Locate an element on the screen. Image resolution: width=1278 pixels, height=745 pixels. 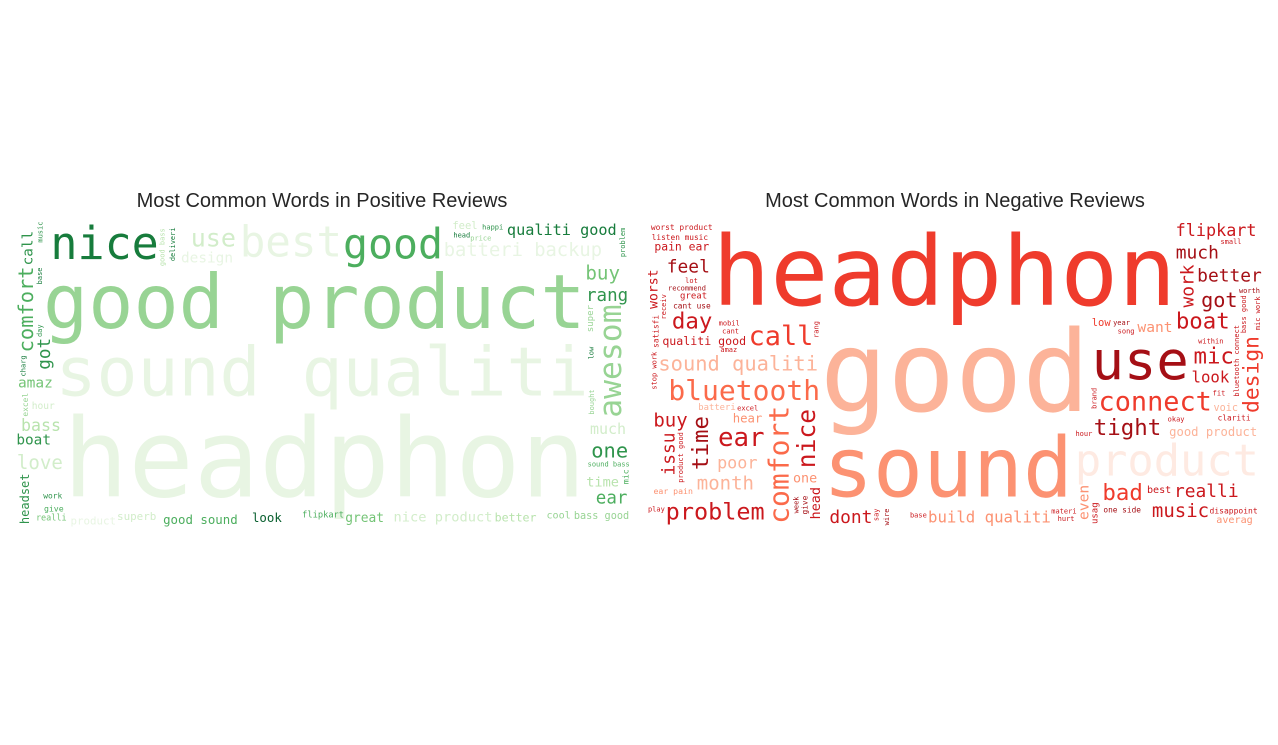
cloud-word: issu is located at coordinates (669, 453).